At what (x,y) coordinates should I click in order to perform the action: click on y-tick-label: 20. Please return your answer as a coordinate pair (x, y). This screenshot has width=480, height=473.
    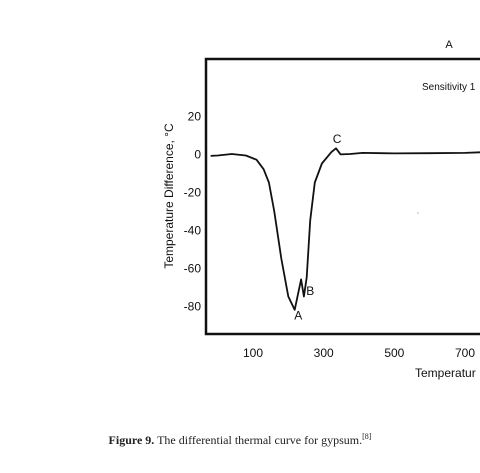
    Looking at the image, I should click on (195, 117).